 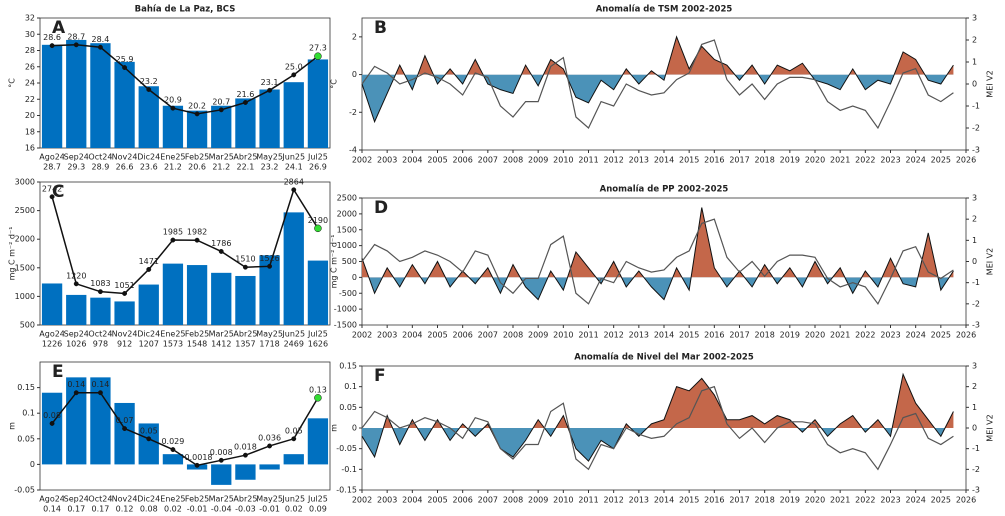 What do you see at coordinates (125, 157) in the screenshot?
I see `x-tick-label: Nov24` at bounding box center [125, 157].